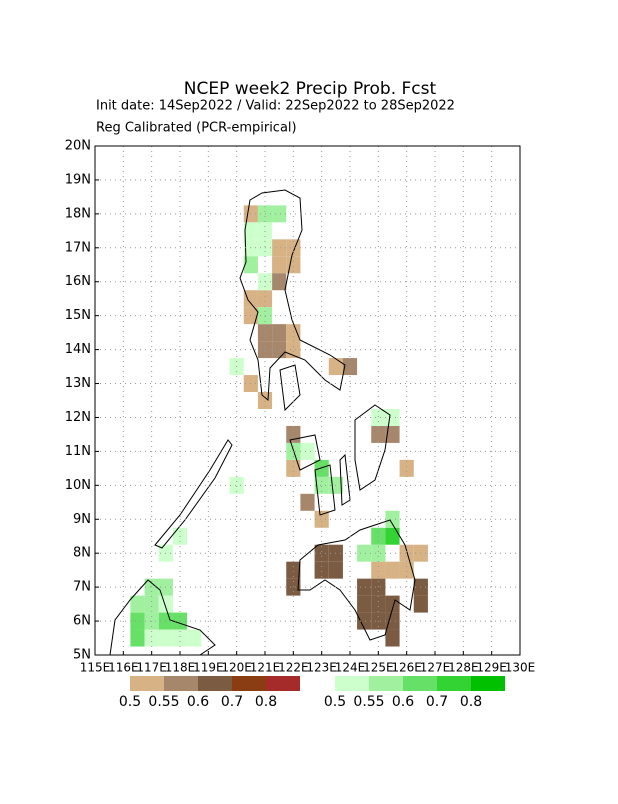  Describe the element at coordinates (82, 587) in the screenshot. I see `y-tick-label: 7N` at that location.